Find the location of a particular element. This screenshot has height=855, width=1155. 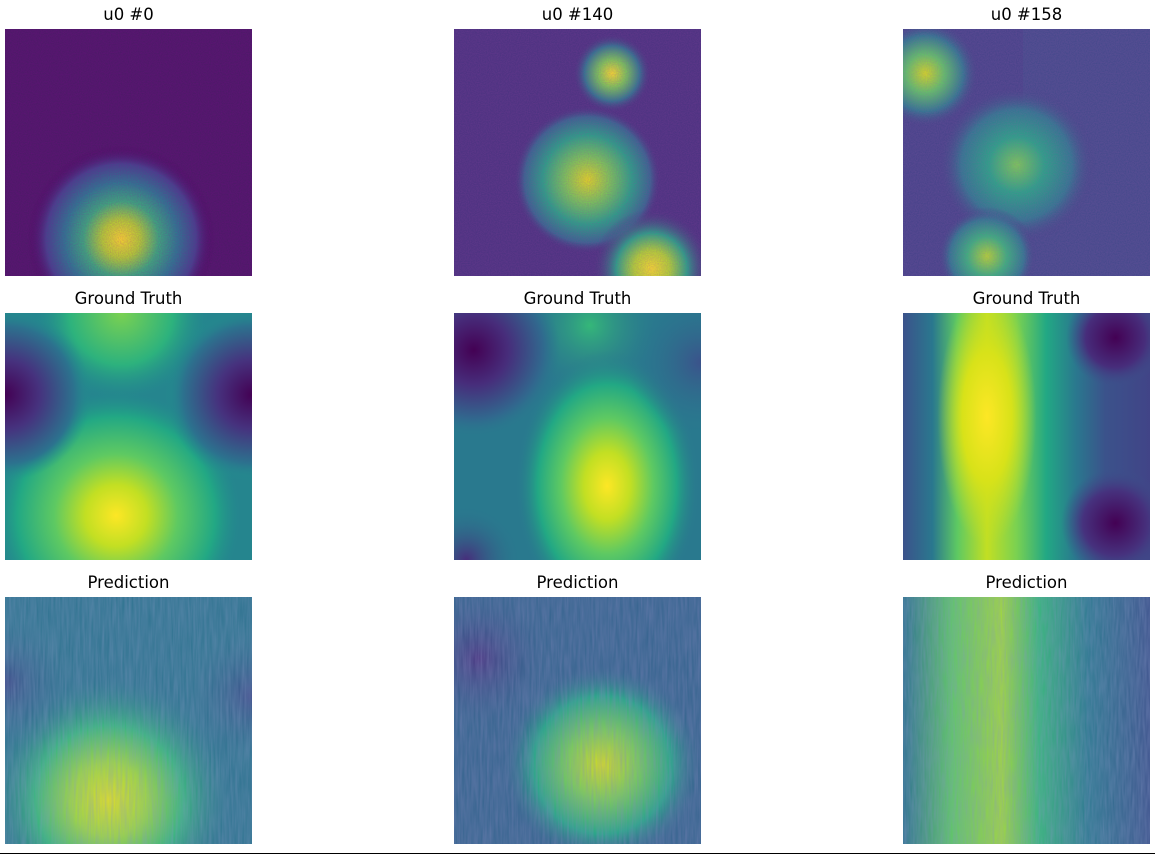

panel-title-ground-truth-2: Ground Truth is located at coordinates (577, 298).